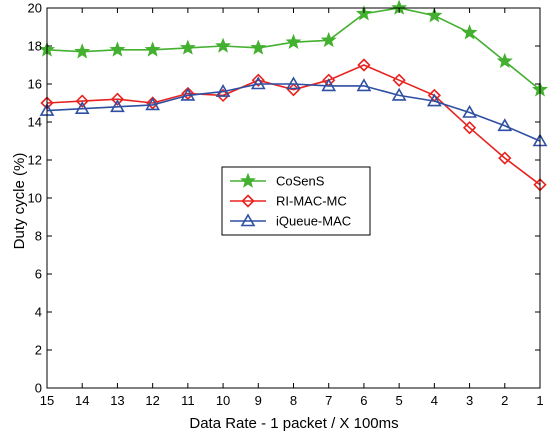 This screenshot has width=549, height=439. Describe the element at coordinates (117, 400) in the screenshot. I see `x-tick-label: 13` at that location.